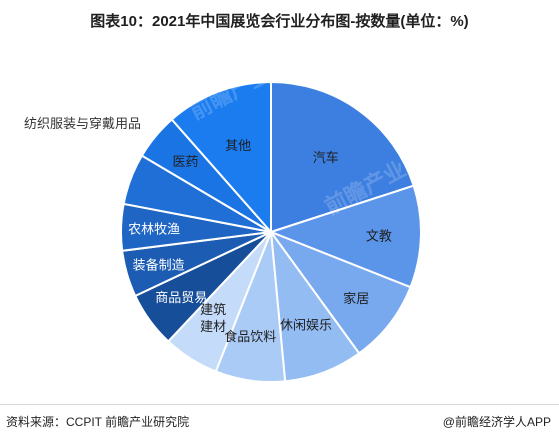 The width and height of the screenshot is (559, 440). What do you see at coordinates (279, 404) in the screenshot?
I see `footer-divider` at bounding box center [279, 404].